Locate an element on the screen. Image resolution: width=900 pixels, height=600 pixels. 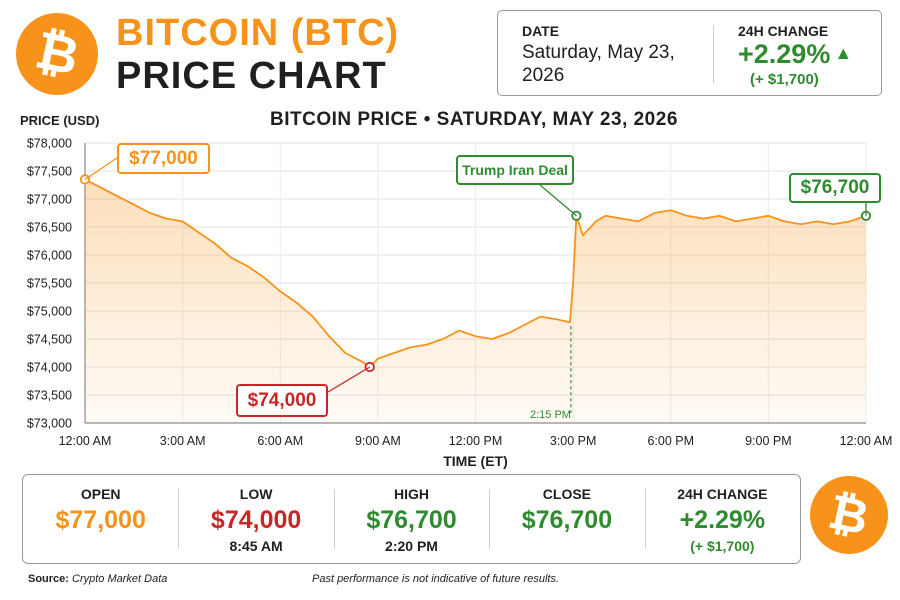
y-tick-label: $73,000 is located at coordinates (49, 424).